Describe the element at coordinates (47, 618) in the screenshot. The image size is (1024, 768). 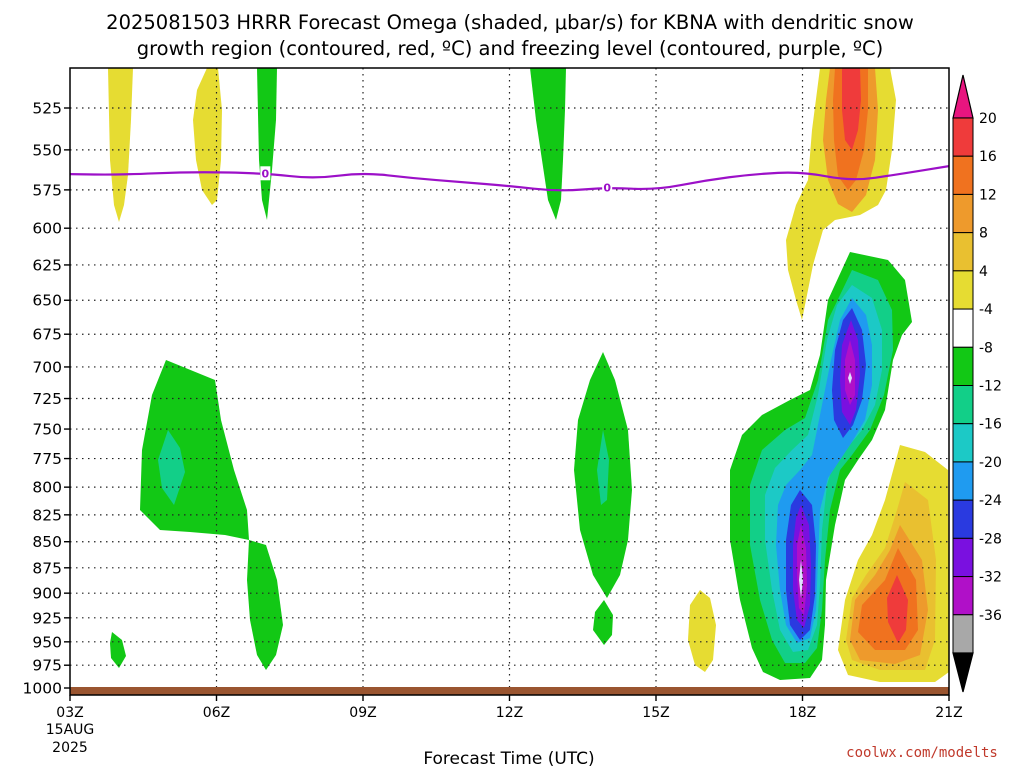
I see `y-tick-label: 925` at that location.